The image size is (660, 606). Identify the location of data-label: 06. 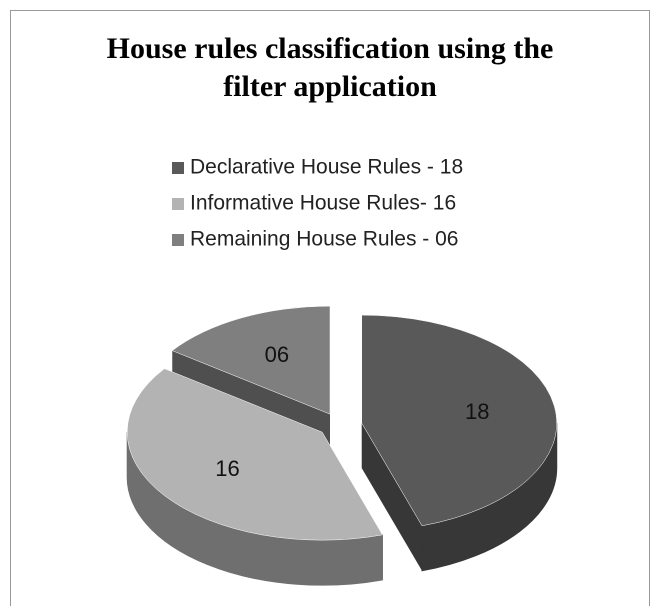
(277, 354).